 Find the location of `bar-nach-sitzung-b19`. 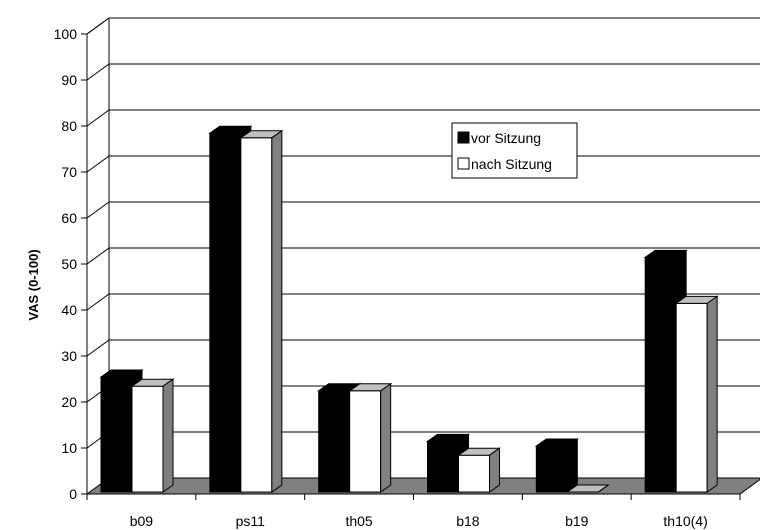

bar-nach-sitzung-b19 is located at coordinates (587, 488).